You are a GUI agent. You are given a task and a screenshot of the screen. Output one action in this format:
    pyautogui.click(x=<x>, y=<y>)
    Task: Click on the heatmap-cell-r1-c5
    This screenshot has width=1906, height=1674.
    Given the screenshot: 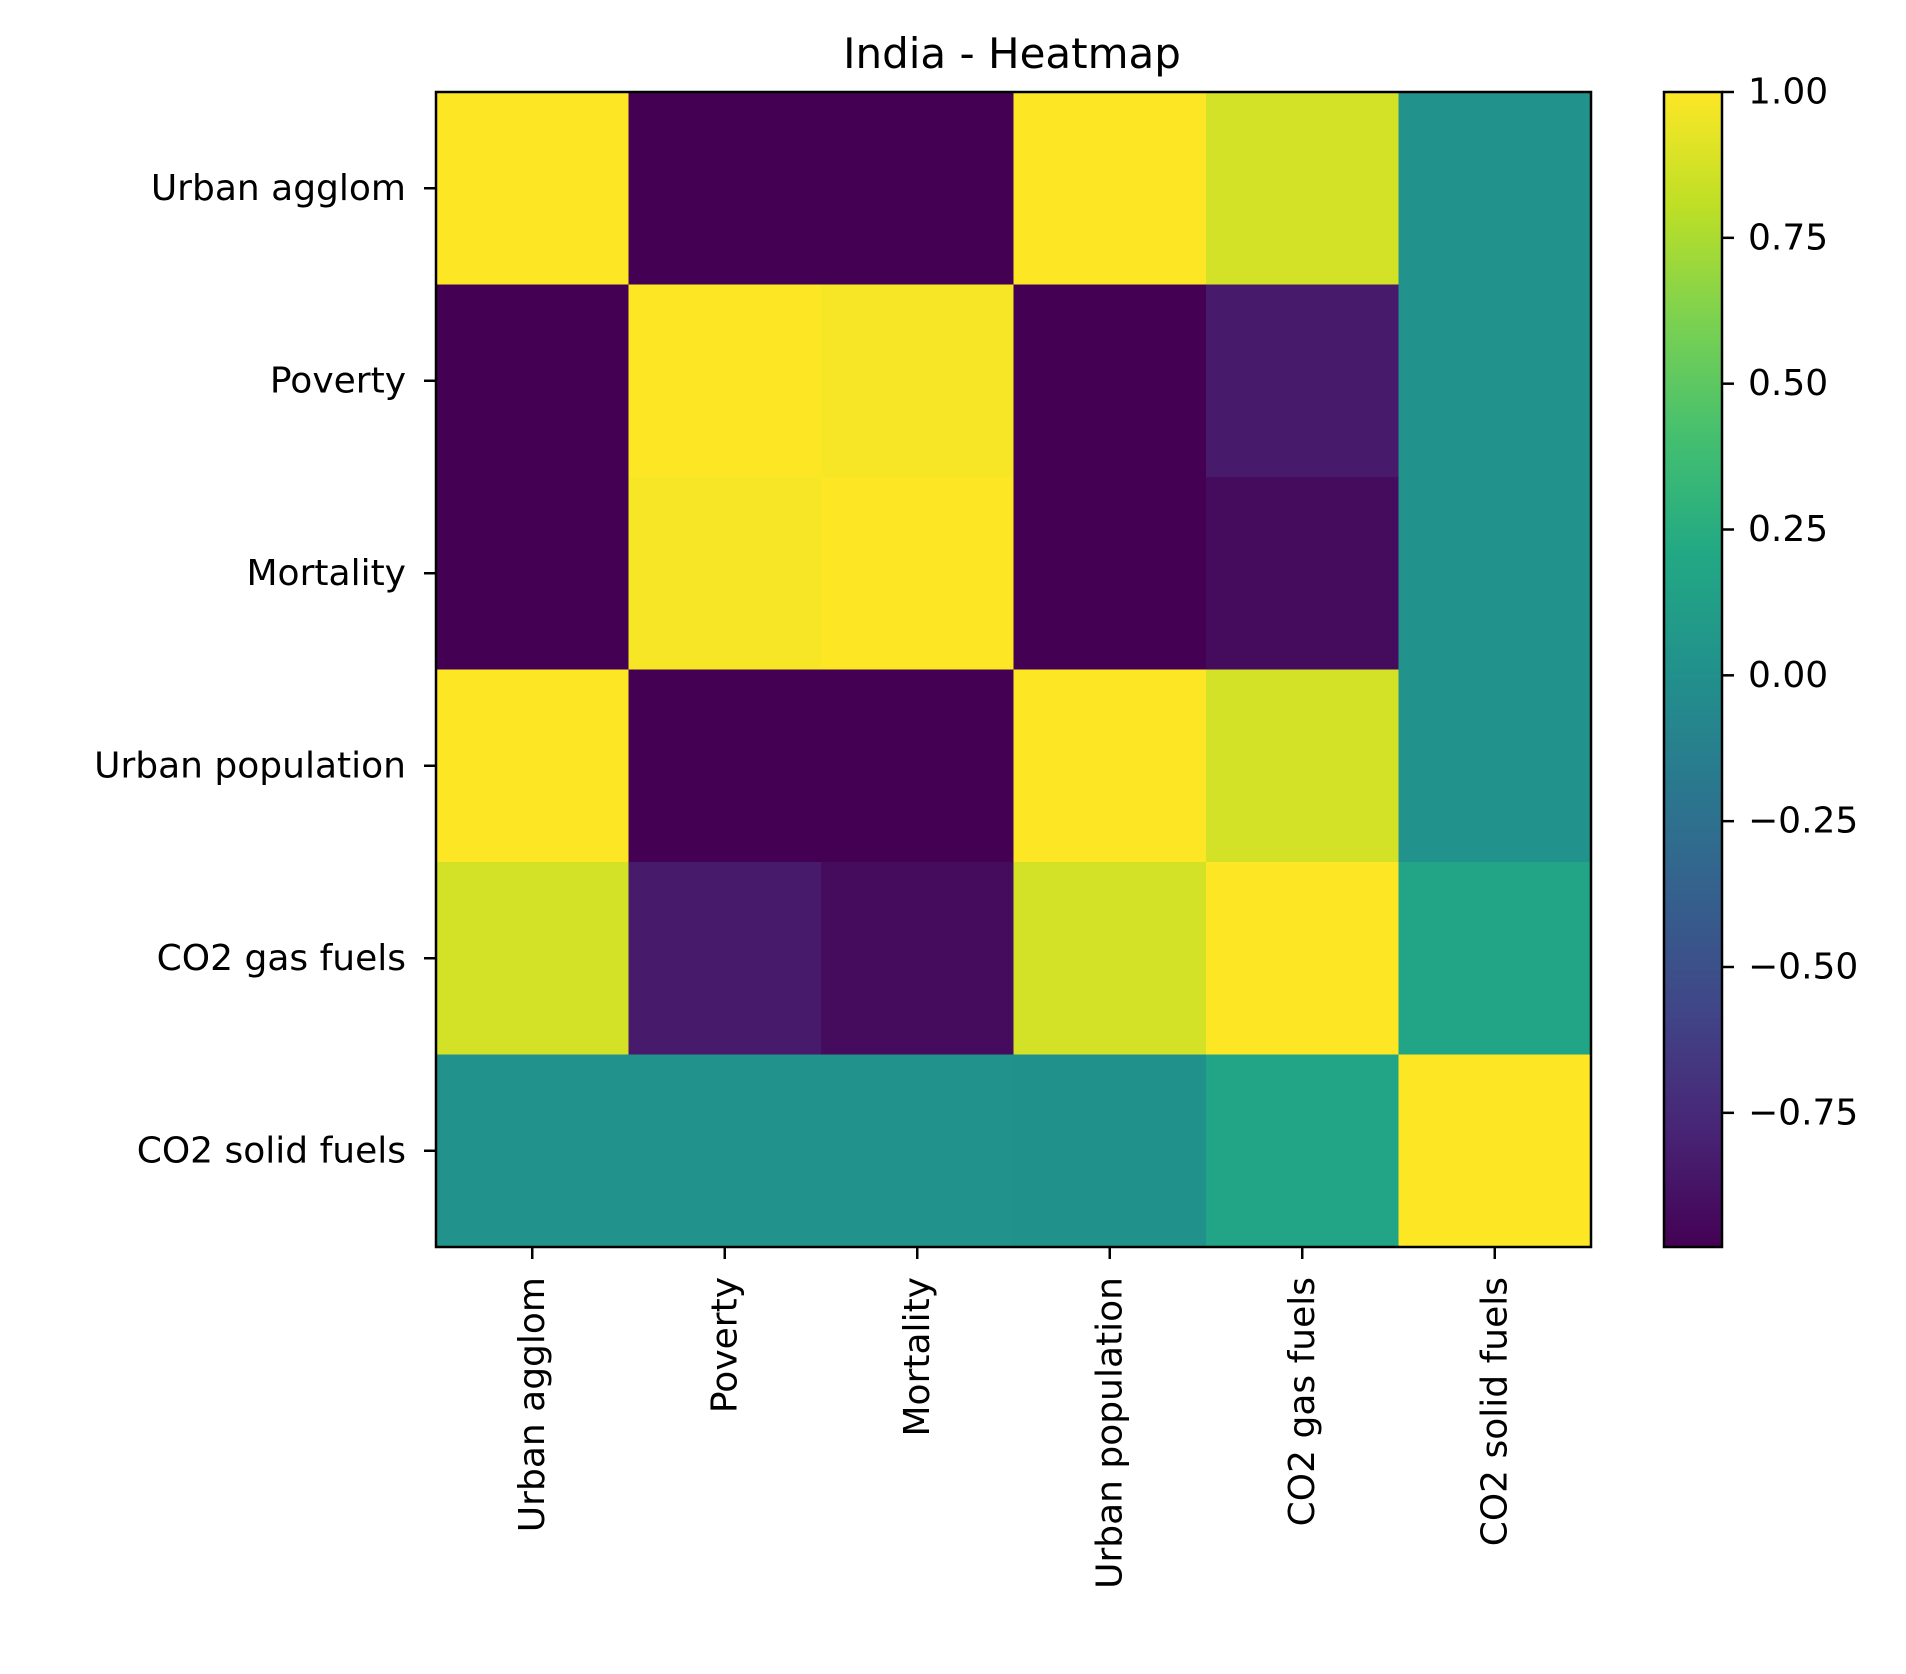 What is the action you would take?
    pyautogui.click(x=1495, y=381)
    